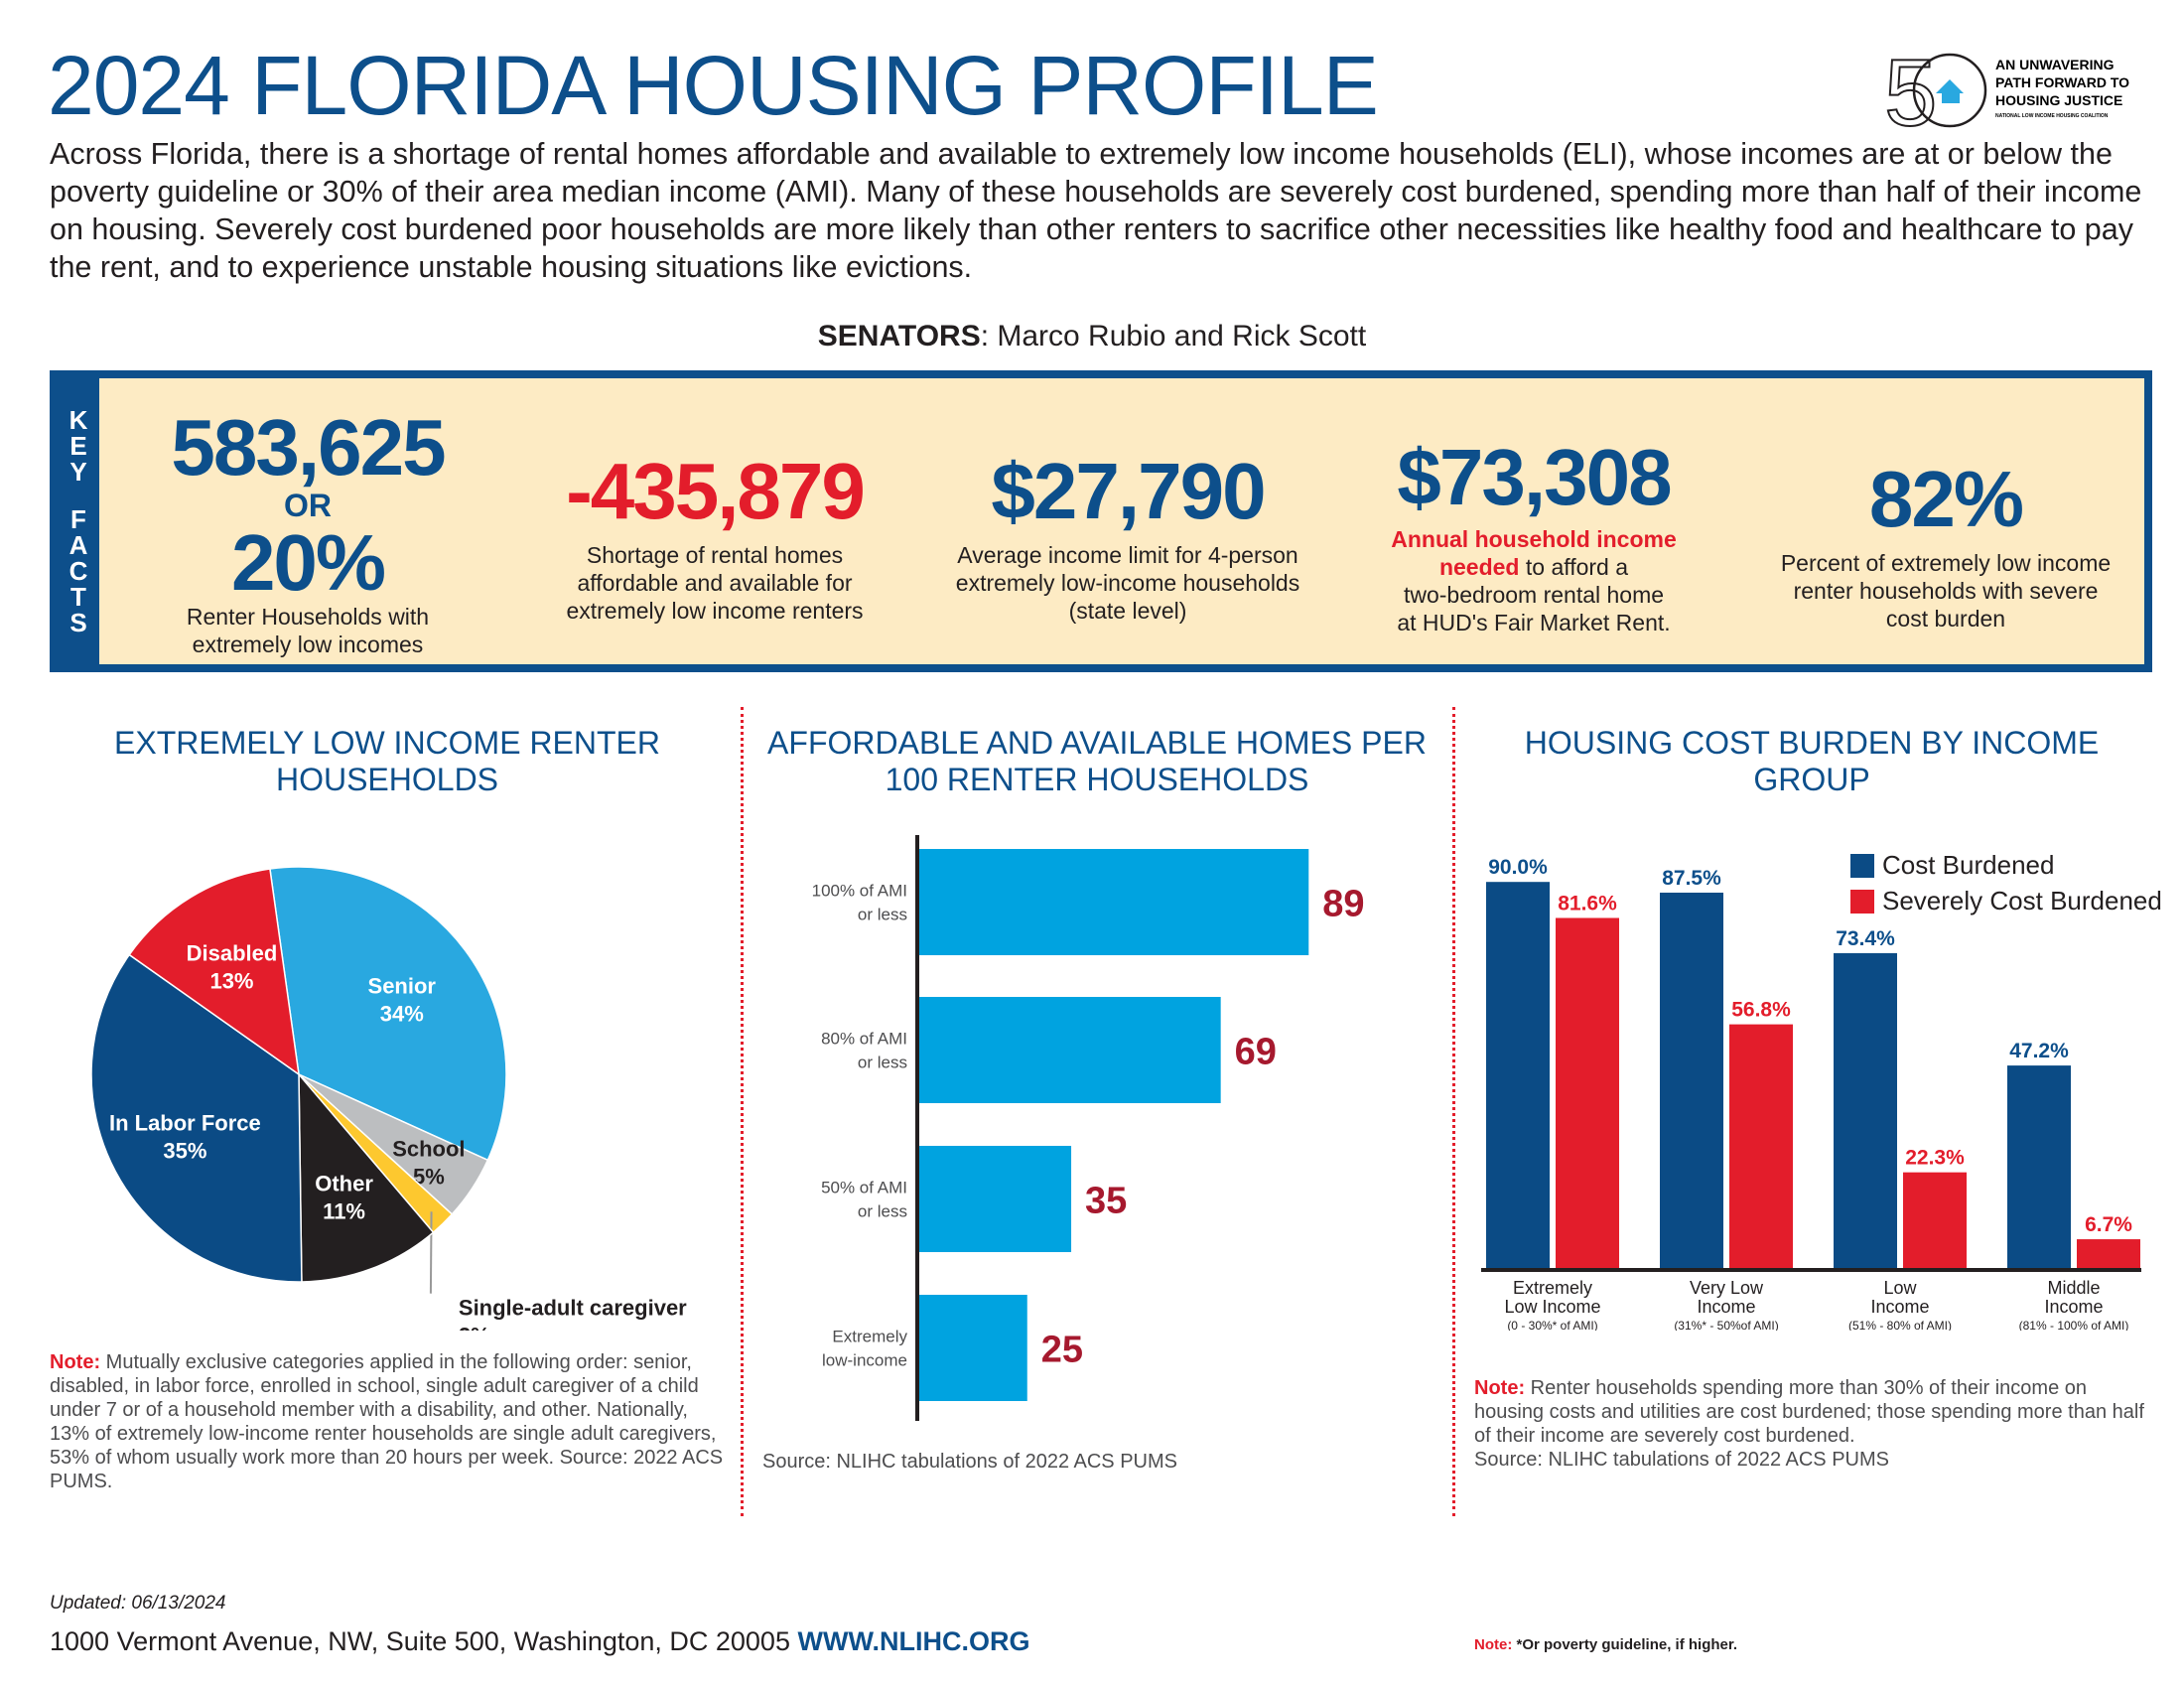  What do you see at coordinates (1625, 1644) in the screenshot?
I see `note-text: *Or poverty guideline, if higher.` at bounding box center [1625, 1644].